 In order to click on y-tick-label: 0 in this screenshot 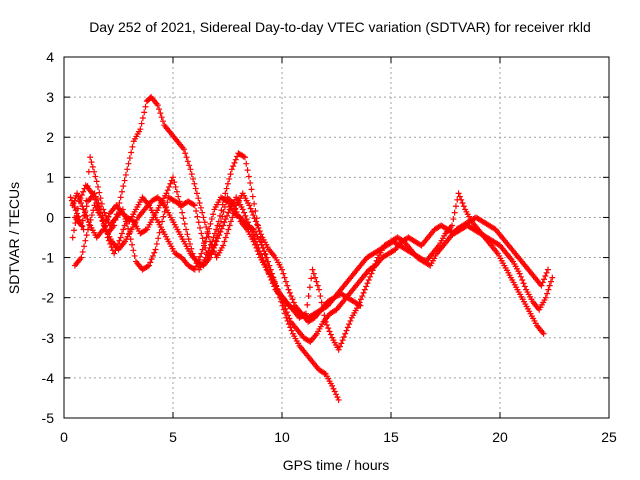, I will do `click(50, 217)`.